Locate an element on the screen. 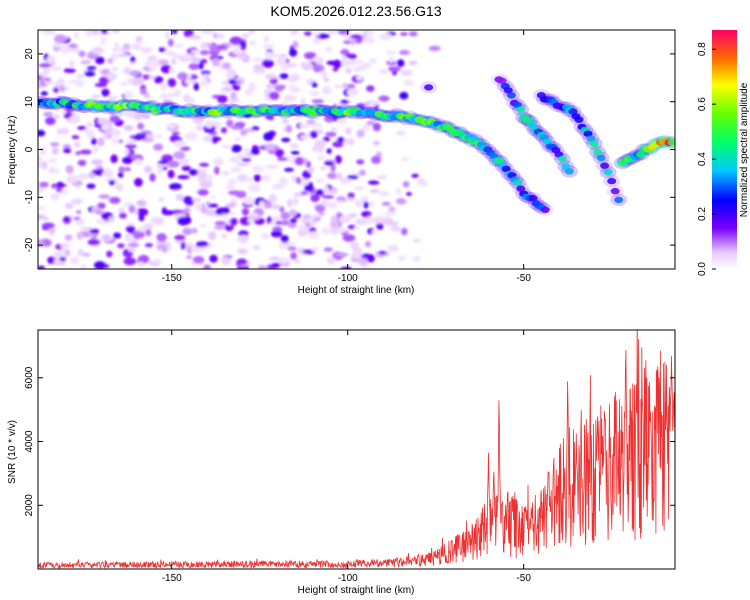 This screenshot has width=750, height=600. colorbar-tick-label: 0.0 is located at coordinates (702, 269).